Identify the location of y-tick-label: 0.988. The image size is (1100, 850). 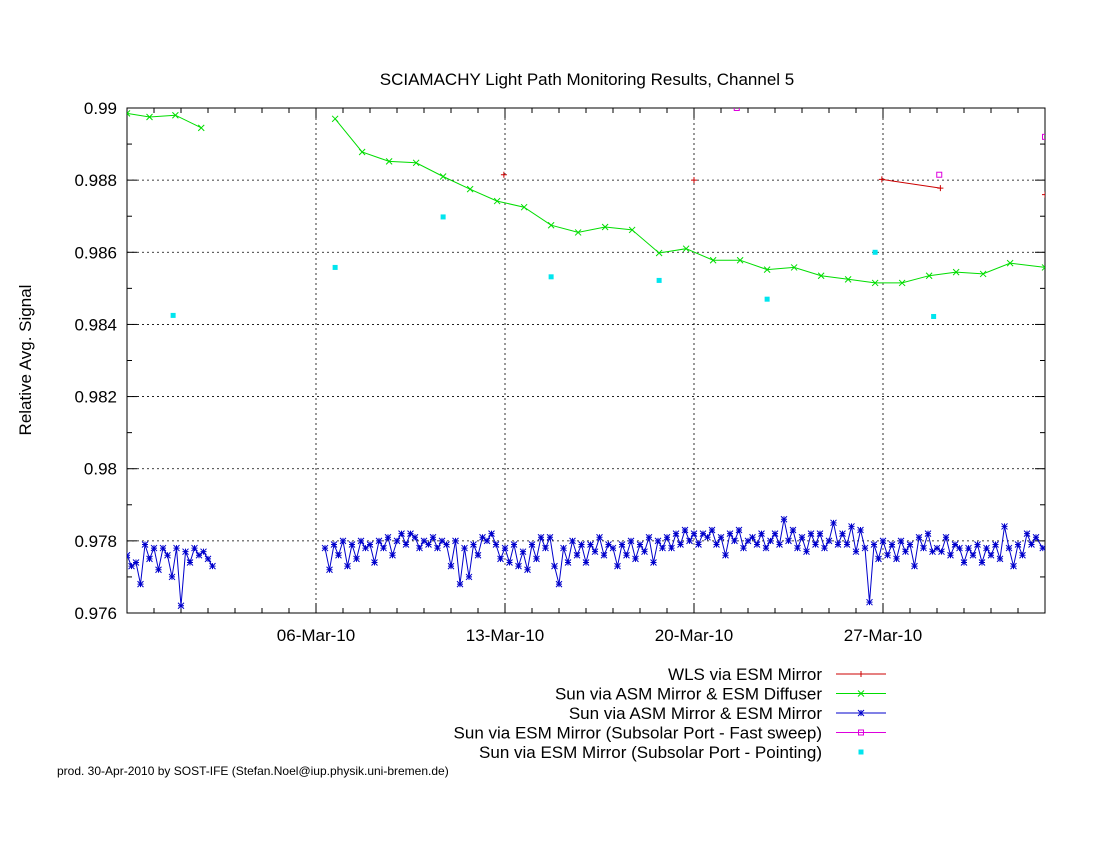
(95, 180).